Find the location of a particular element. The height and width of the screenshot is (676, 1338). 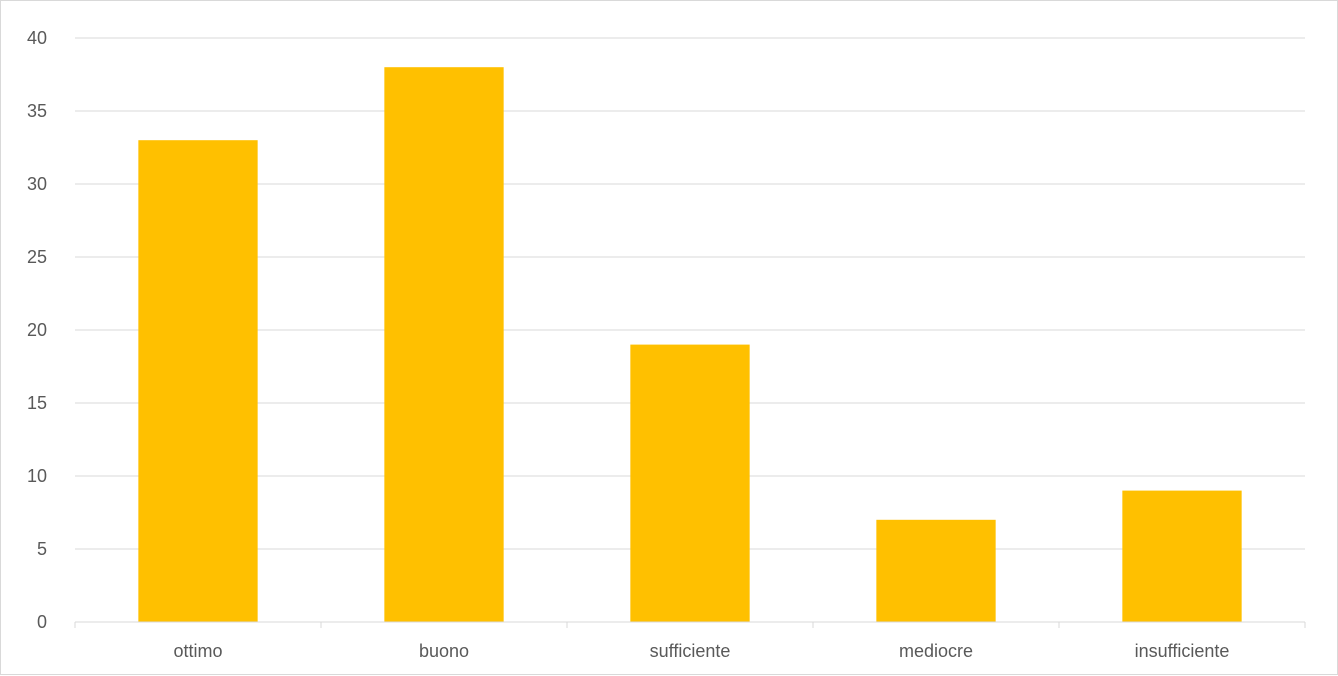

bar-mediocre is located at coordinates (936, 570).